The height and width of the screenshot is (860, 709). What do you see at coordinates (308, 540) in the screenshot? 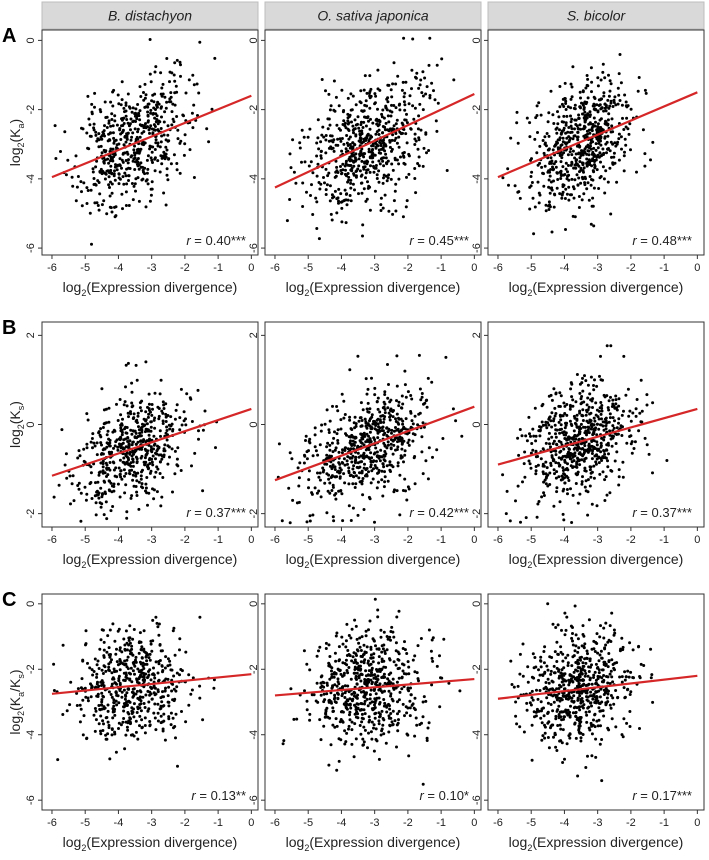
I see `x-tick-label: -5` at bounding box center [308, 540].